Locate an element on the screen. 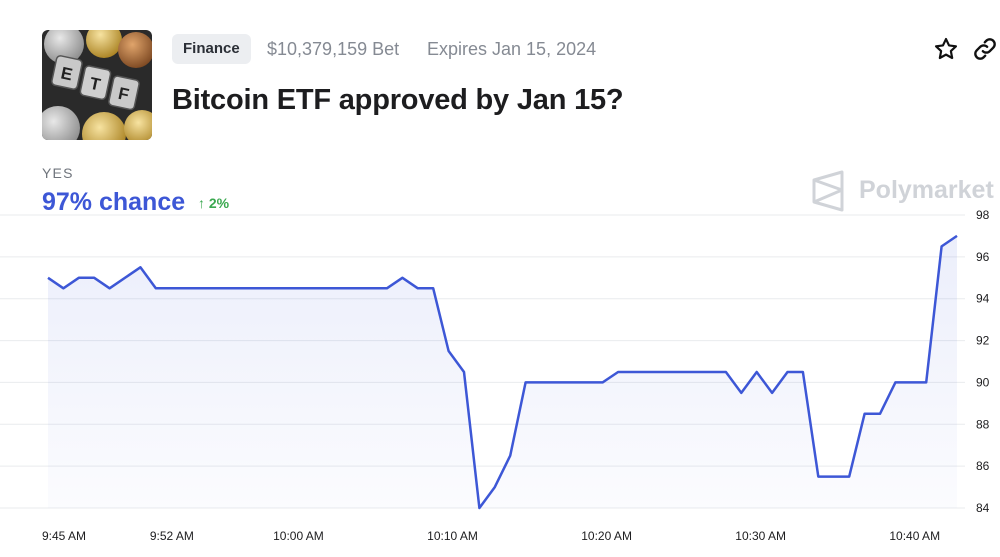 This screenshot has width=1000, height=557. y-tick-label: 98 is located at coordinates (983, 215).